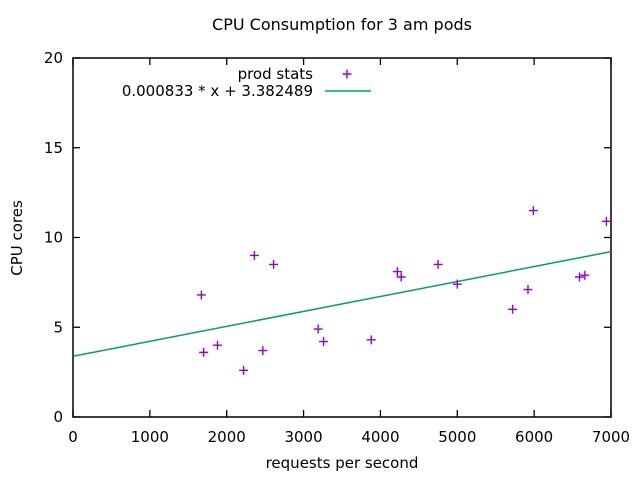 The image size is (640, 480). Describe the element at coordinates (53, 238) in the screenshot. I see `y-tick-label: 10` at that location.